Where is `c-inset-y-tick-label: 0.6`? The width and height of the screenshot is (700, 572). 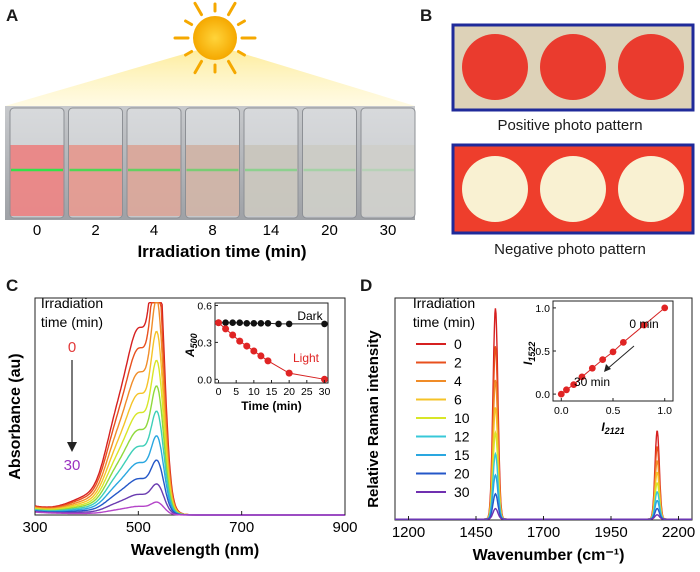
c-inset-y-tick-label: 0.6 is located at coordinates (204, 306).